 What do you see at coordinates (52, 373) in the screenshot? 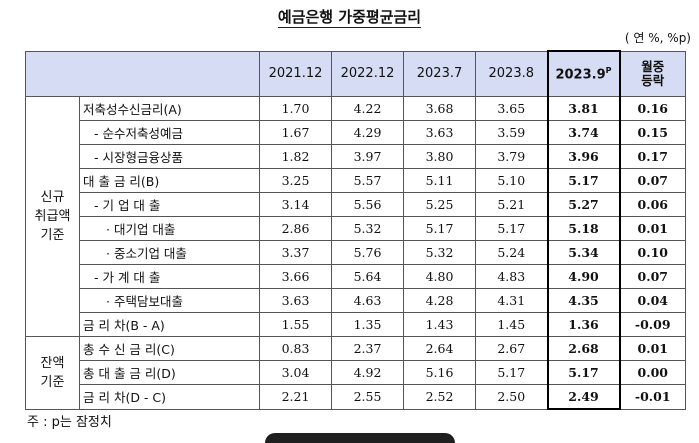
I see `group-label-balance: 잔액 기준` at bounding box center [52, 373].